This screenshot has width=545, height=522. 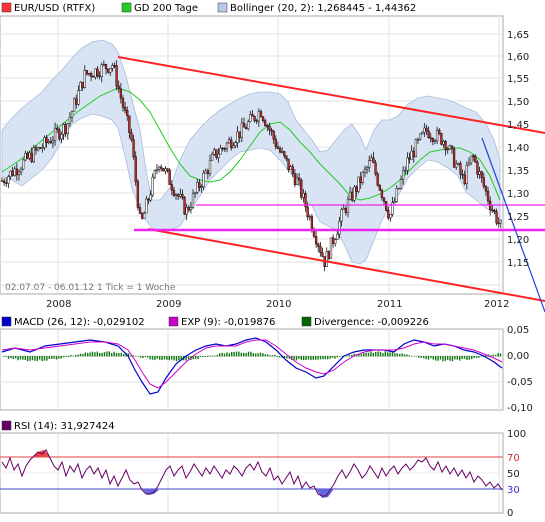 What do you see at coordinates (516, 434) in the screenshot?
I see `rsi-y-tick: 100` at bounding box center [516, 434].